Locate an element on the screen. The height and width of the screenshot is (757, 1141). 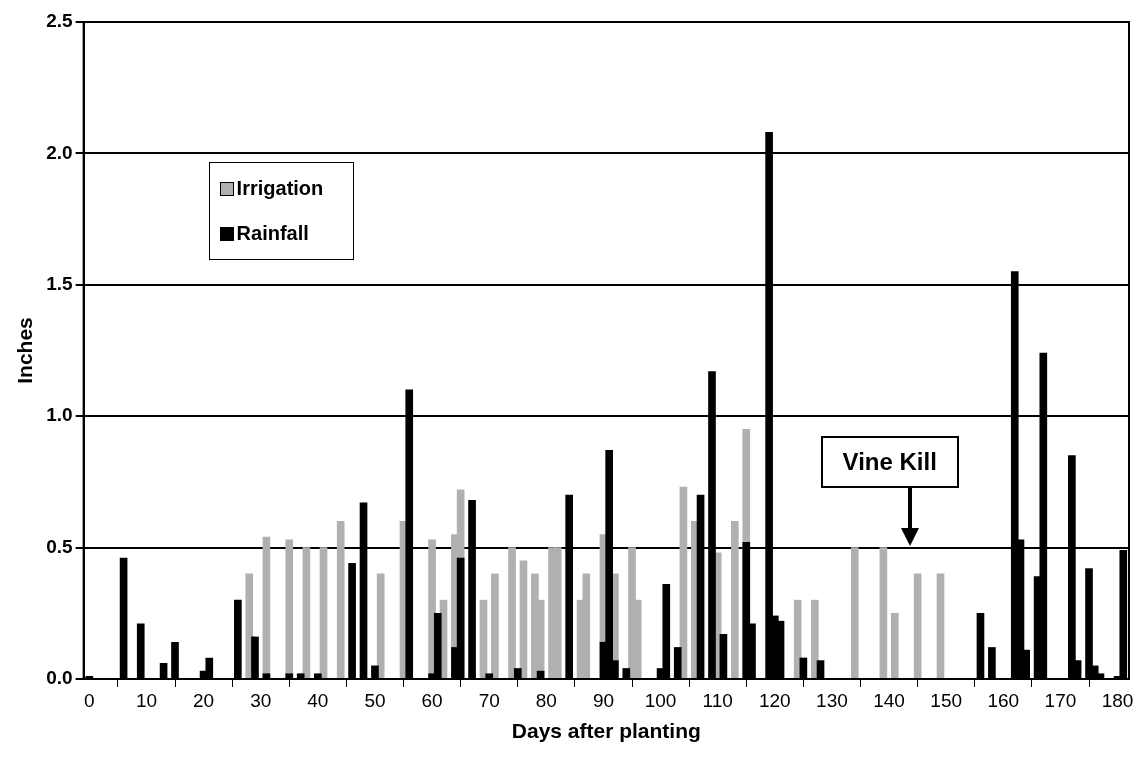
x-tick-label: 10 is located at coordinates (146, 700).